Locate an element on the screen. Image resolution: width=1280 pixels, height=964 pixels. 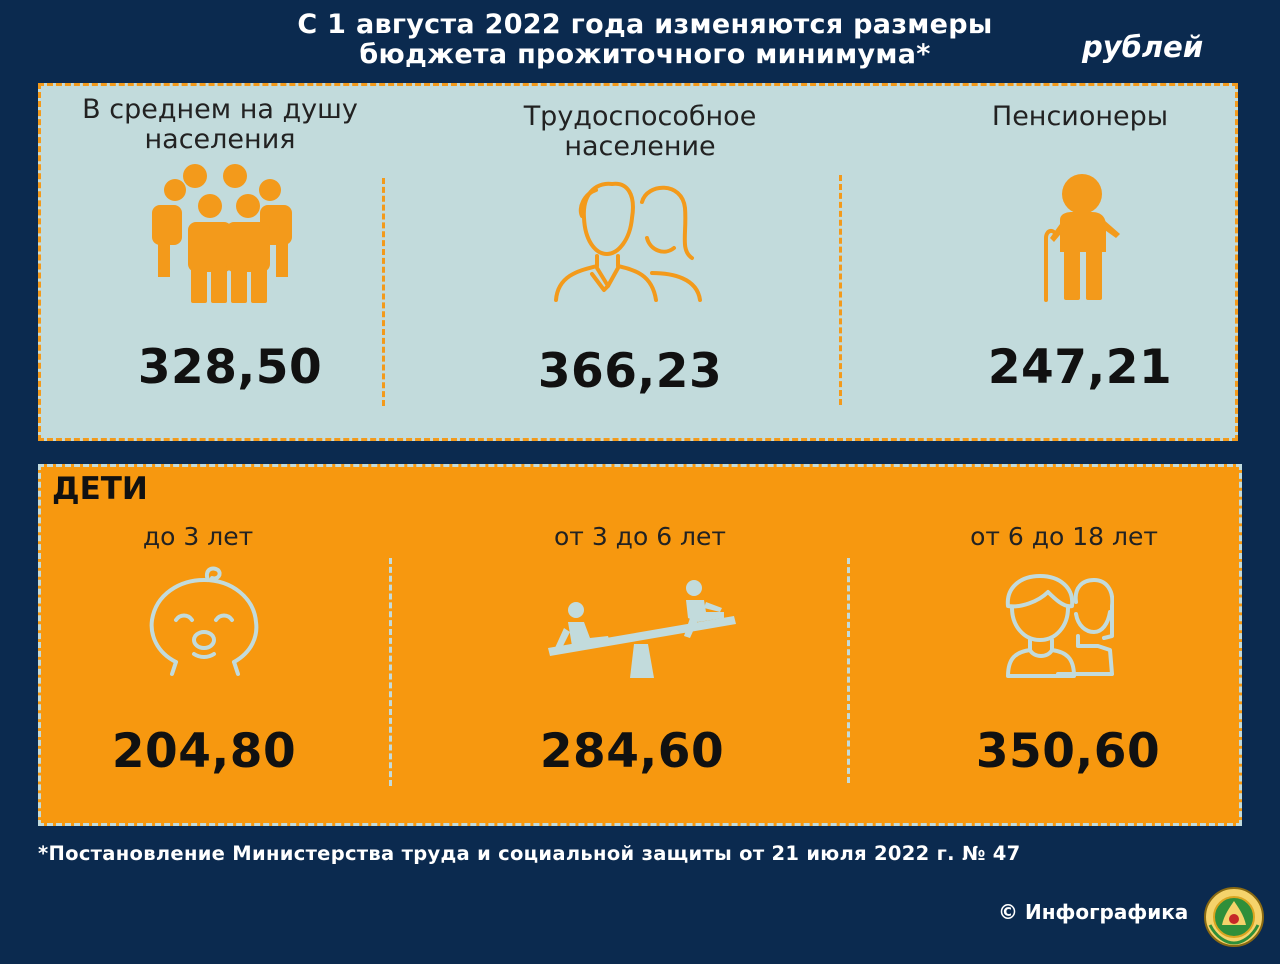
section-heading: ДЕТИ is located at coordinates (100, 489).